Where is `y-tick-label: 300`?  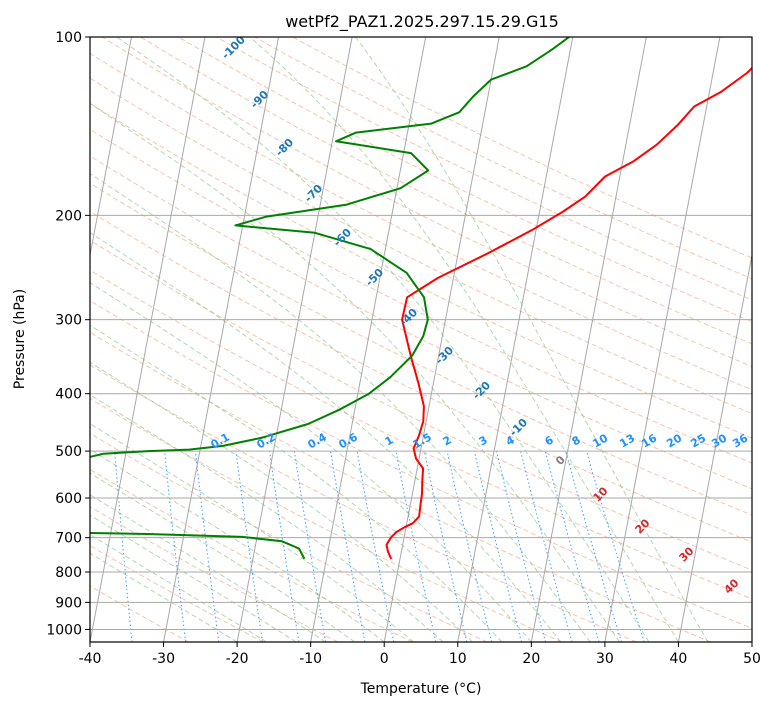 y-tick-label: 300 is located at coordinates (68, 321).